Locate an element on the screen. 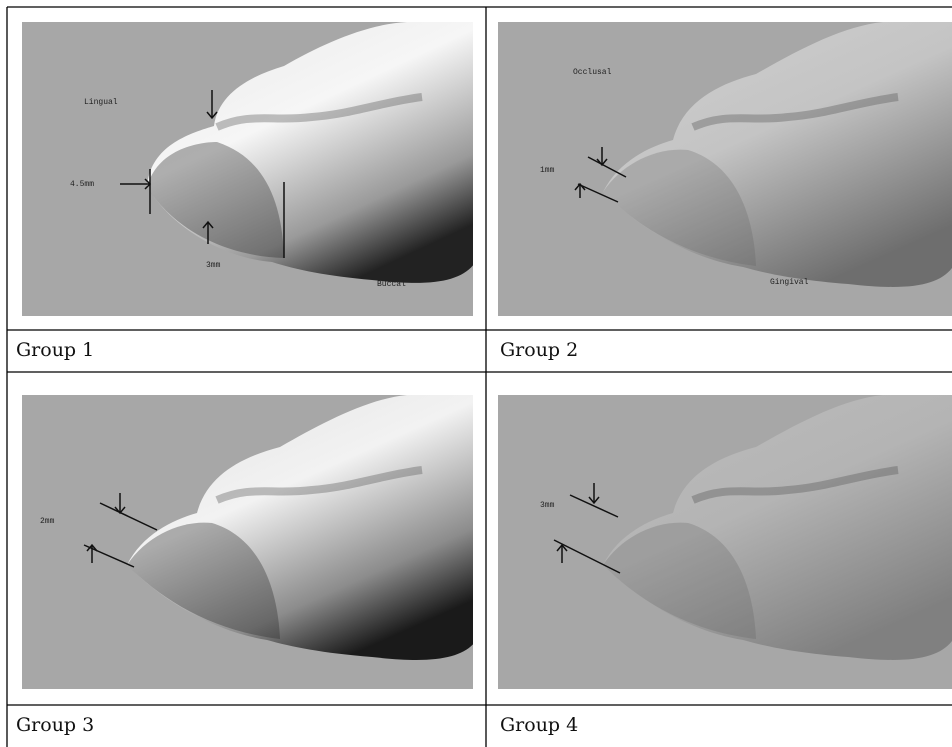 This screenshot has height=747, width=952. image-label: 1mm is located at coordinates (547, 170).